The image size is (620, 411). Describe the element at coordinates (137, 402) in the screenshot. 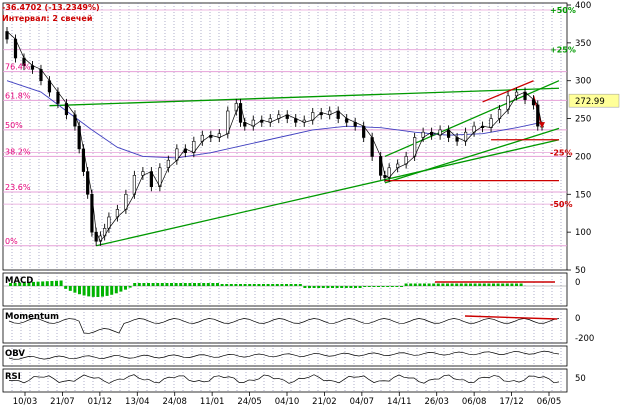

I see `x-tick-label: 13/04` at that location.